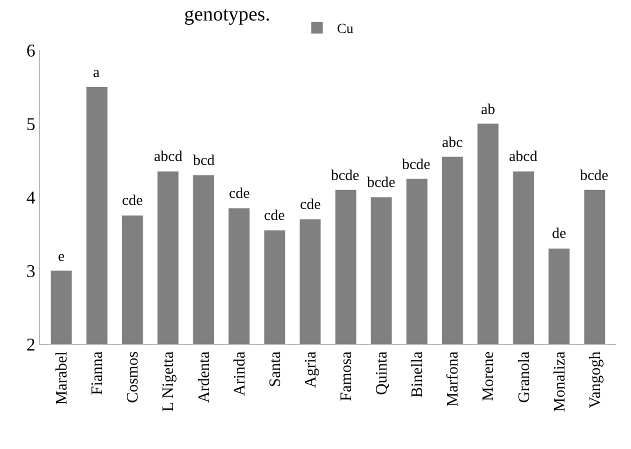 The height and width of the screenshot is (449, 631). What do you see at coordinates (559, 381) in the screenshot?
I see `x-tick-label: Monaliza` at bounding box center [559, 381].